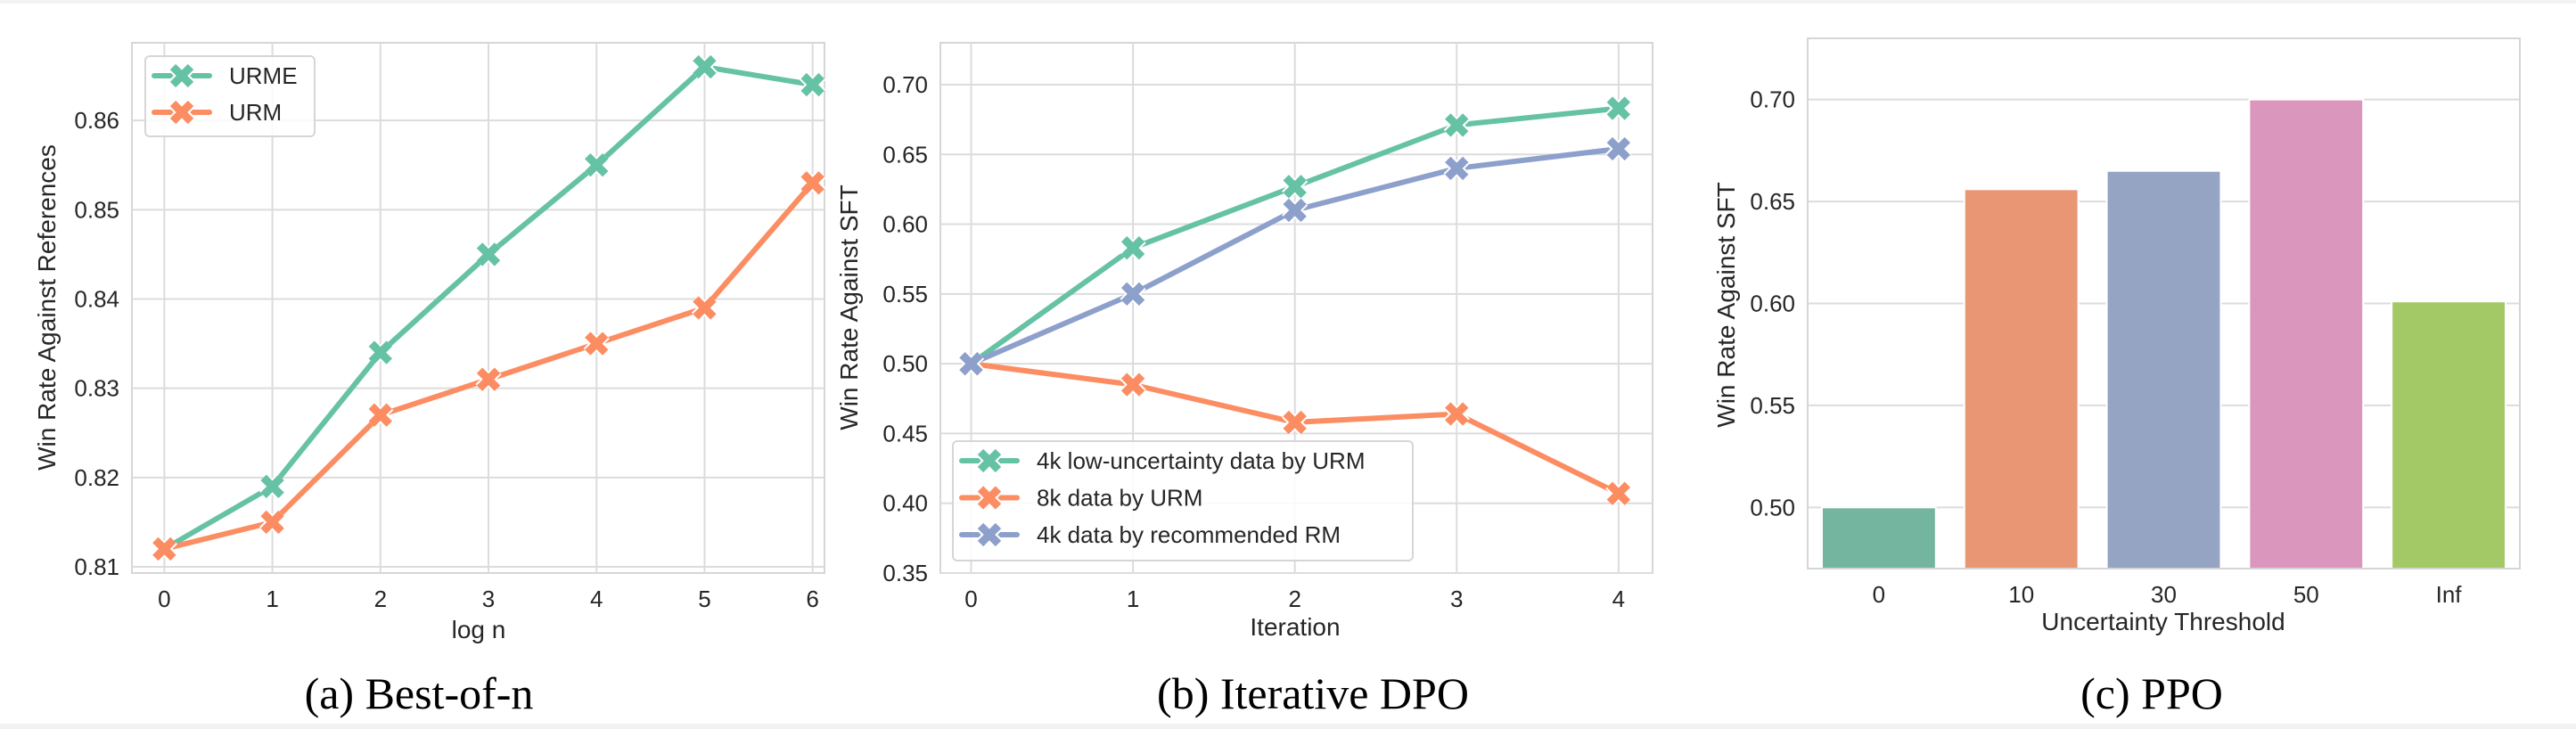 The height and width of the screenshot is (729, 2576). Describe the element at coordinates (2164, 594) in the screenshot. I see `x-tick-label: 30` at that location.